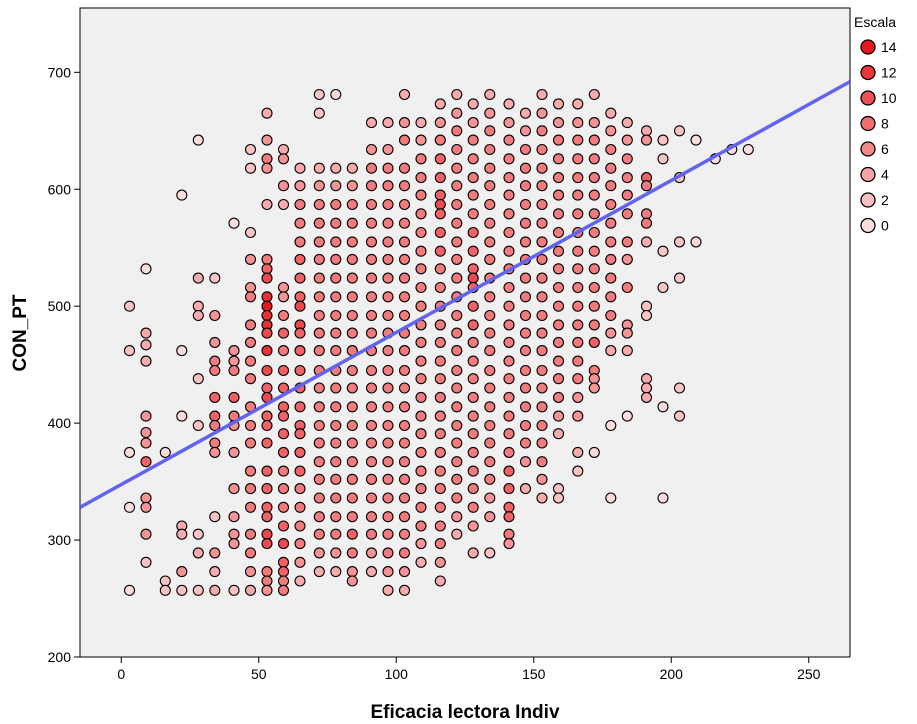 The height and width of the screenshot is (724, 917). I want to click on legend-label: 4, so click(885, 175).